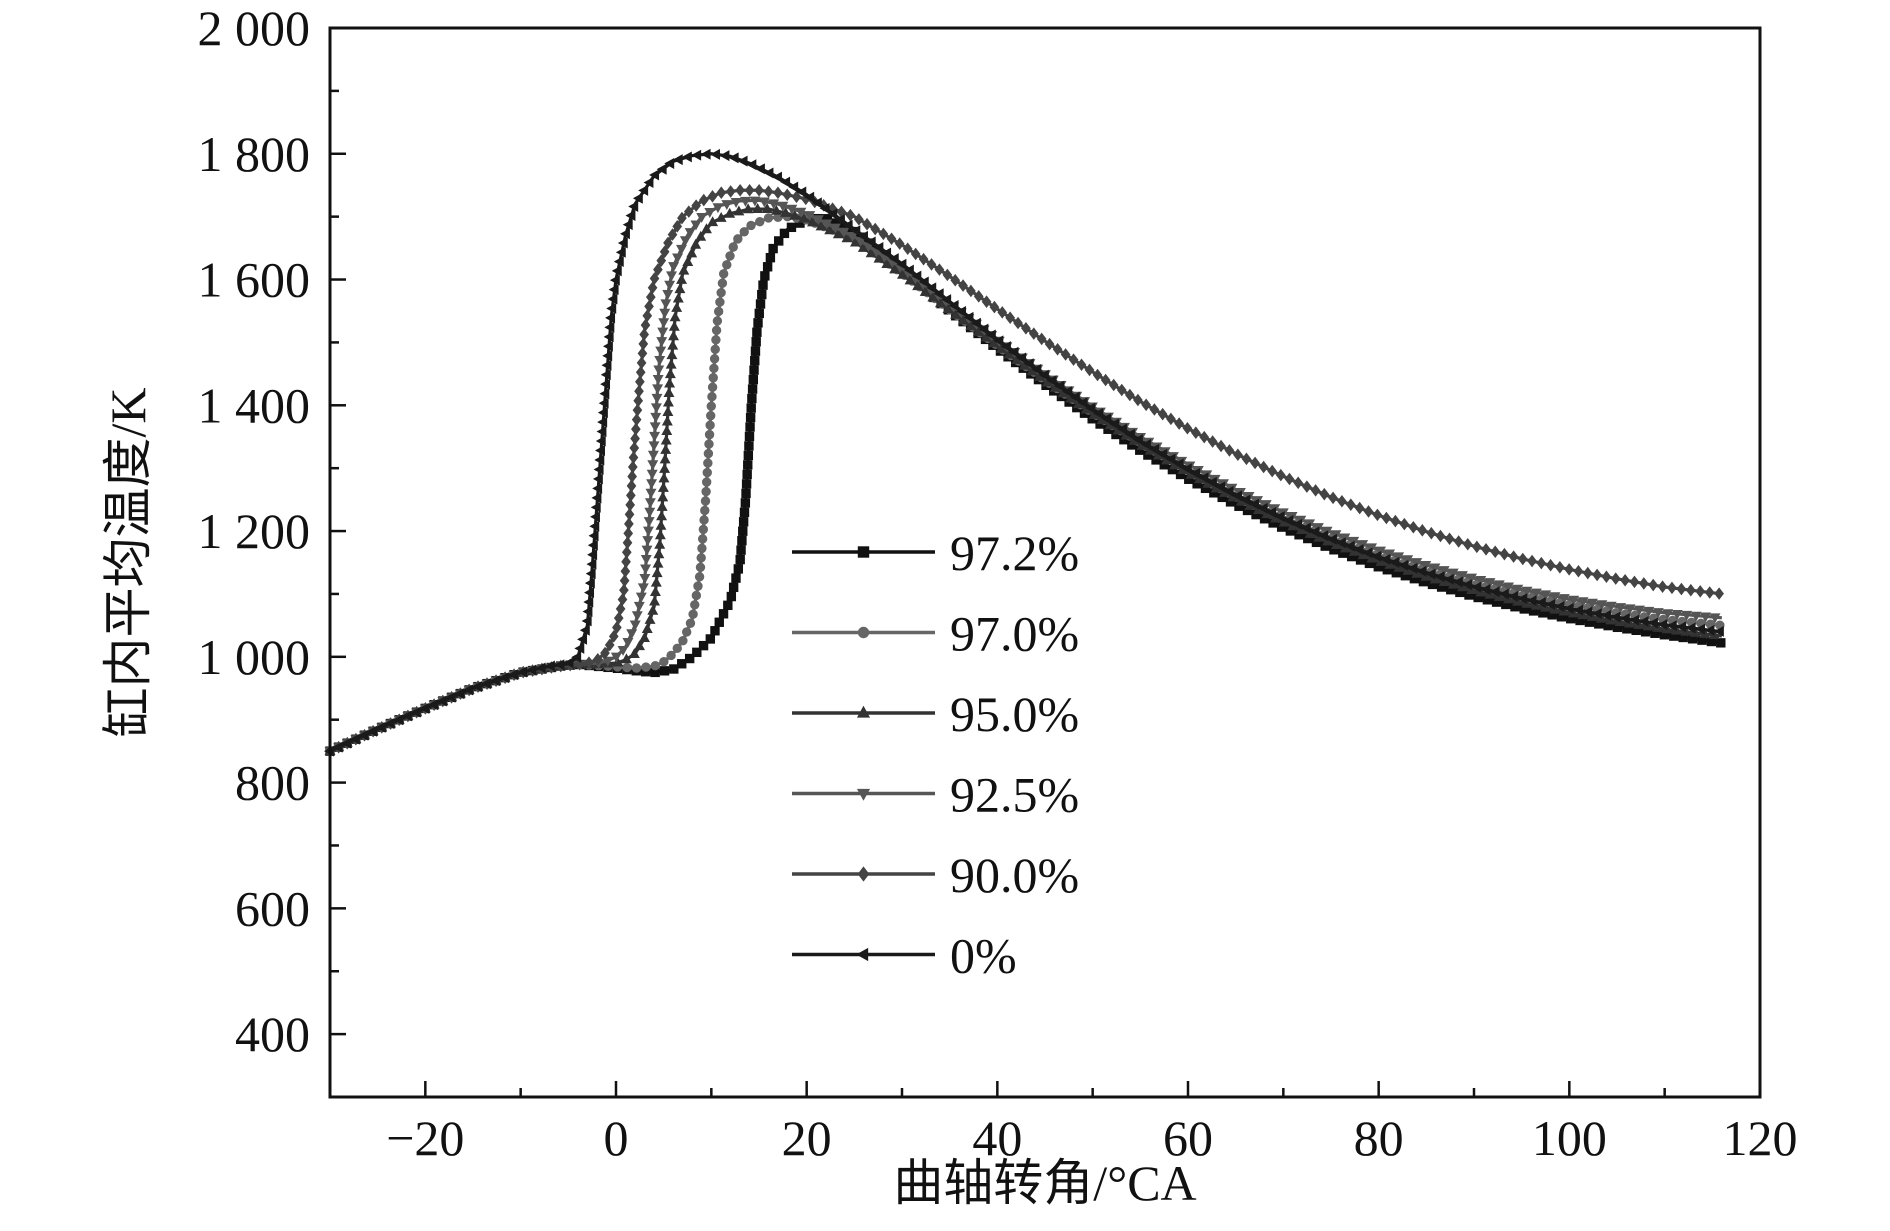 The width and height of the screenshot is (1890, 1231). Describe the element at coordinates (272, 908) in the screenshot. I see `y-tick-label: 600` at that location.